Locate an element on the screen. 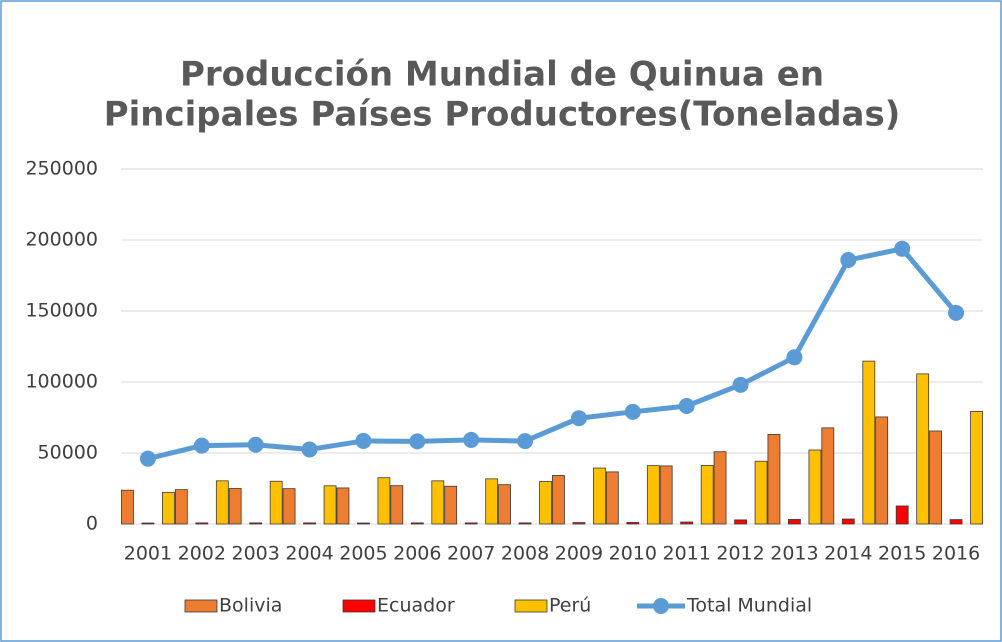 The width and height of the screenshot is (1002, 642). x-tick-label: 2013 is located at coordinates (794, 554).